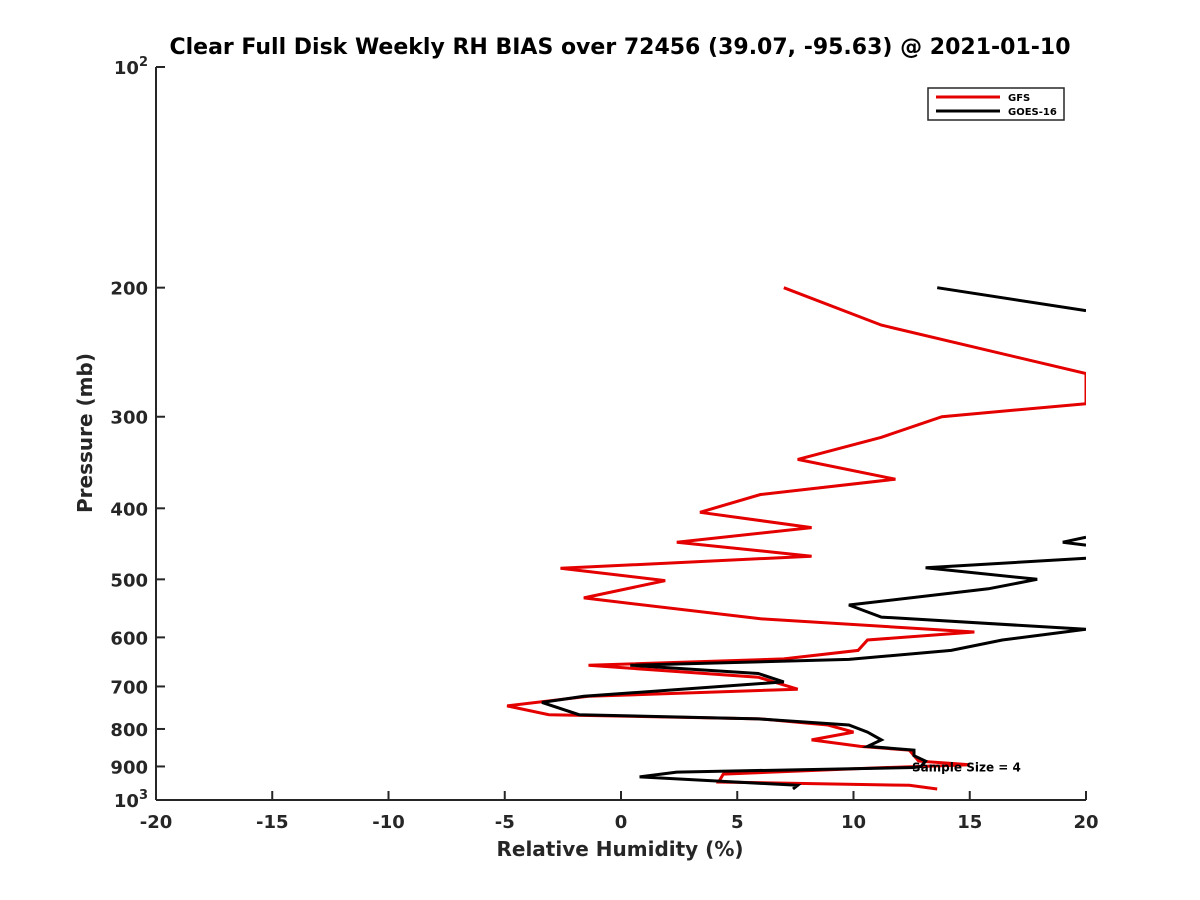 Image resolution: width=1200 pixels, height=900 pixels. What do you see at coordinates (621, 822) in the screenshot?
I see `x-tick-label: 0` at bounding box center [621, 822].